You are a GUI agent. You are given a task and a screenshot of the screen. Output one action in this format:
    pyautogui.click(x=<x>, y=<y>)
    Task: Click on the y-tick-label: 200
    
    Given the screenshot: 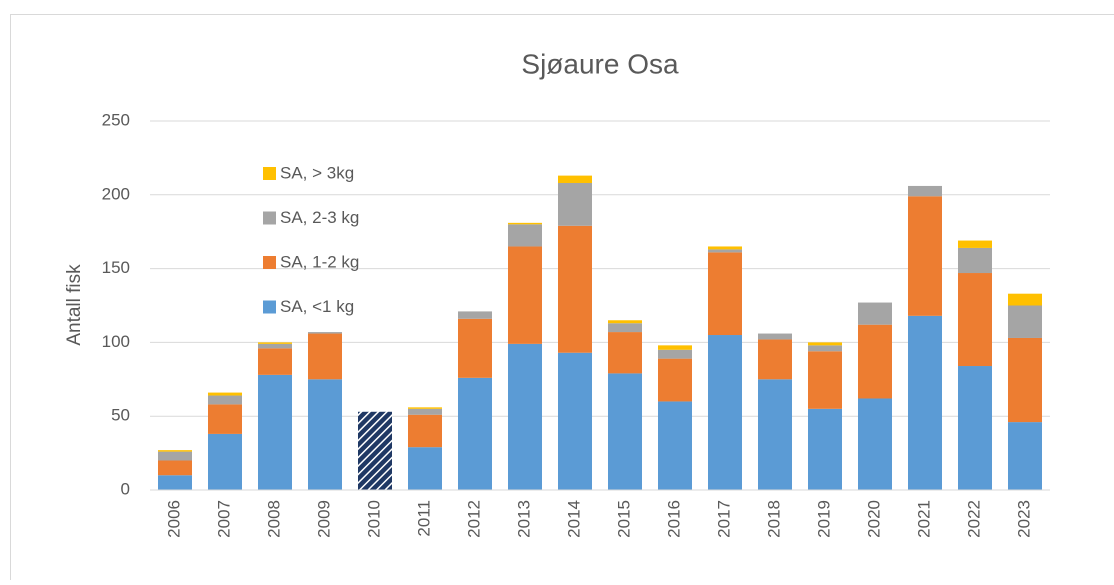 What is the action you would take?
    pyautogui.click(x=116, y=193)
    